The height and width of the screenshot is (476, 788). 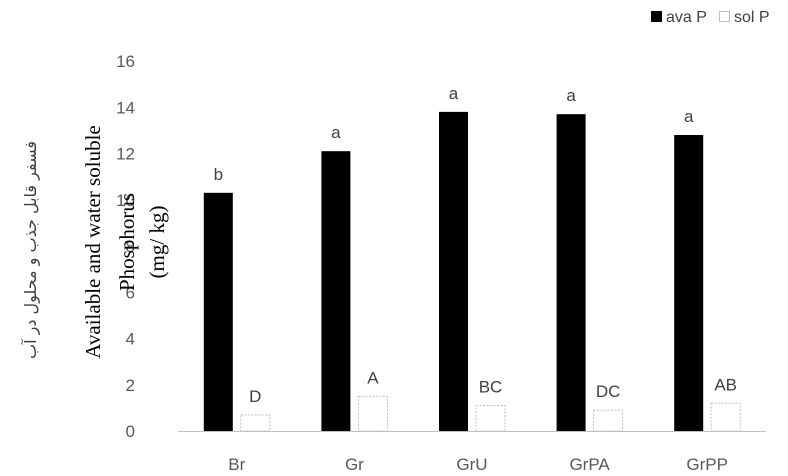 I want to click on y-axis-title-line-2: Phosphorus, so click(x=127, y=242).